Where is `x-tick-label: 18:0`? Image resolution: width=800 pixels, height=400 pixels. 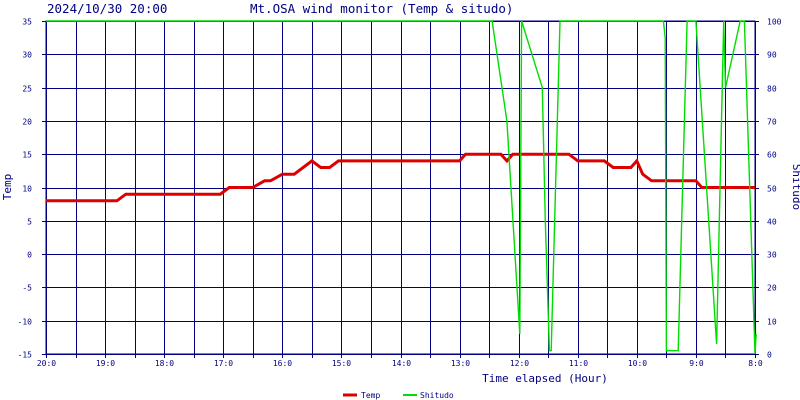 x-tick-label: 18:0 is located at coordinates (164, 363).